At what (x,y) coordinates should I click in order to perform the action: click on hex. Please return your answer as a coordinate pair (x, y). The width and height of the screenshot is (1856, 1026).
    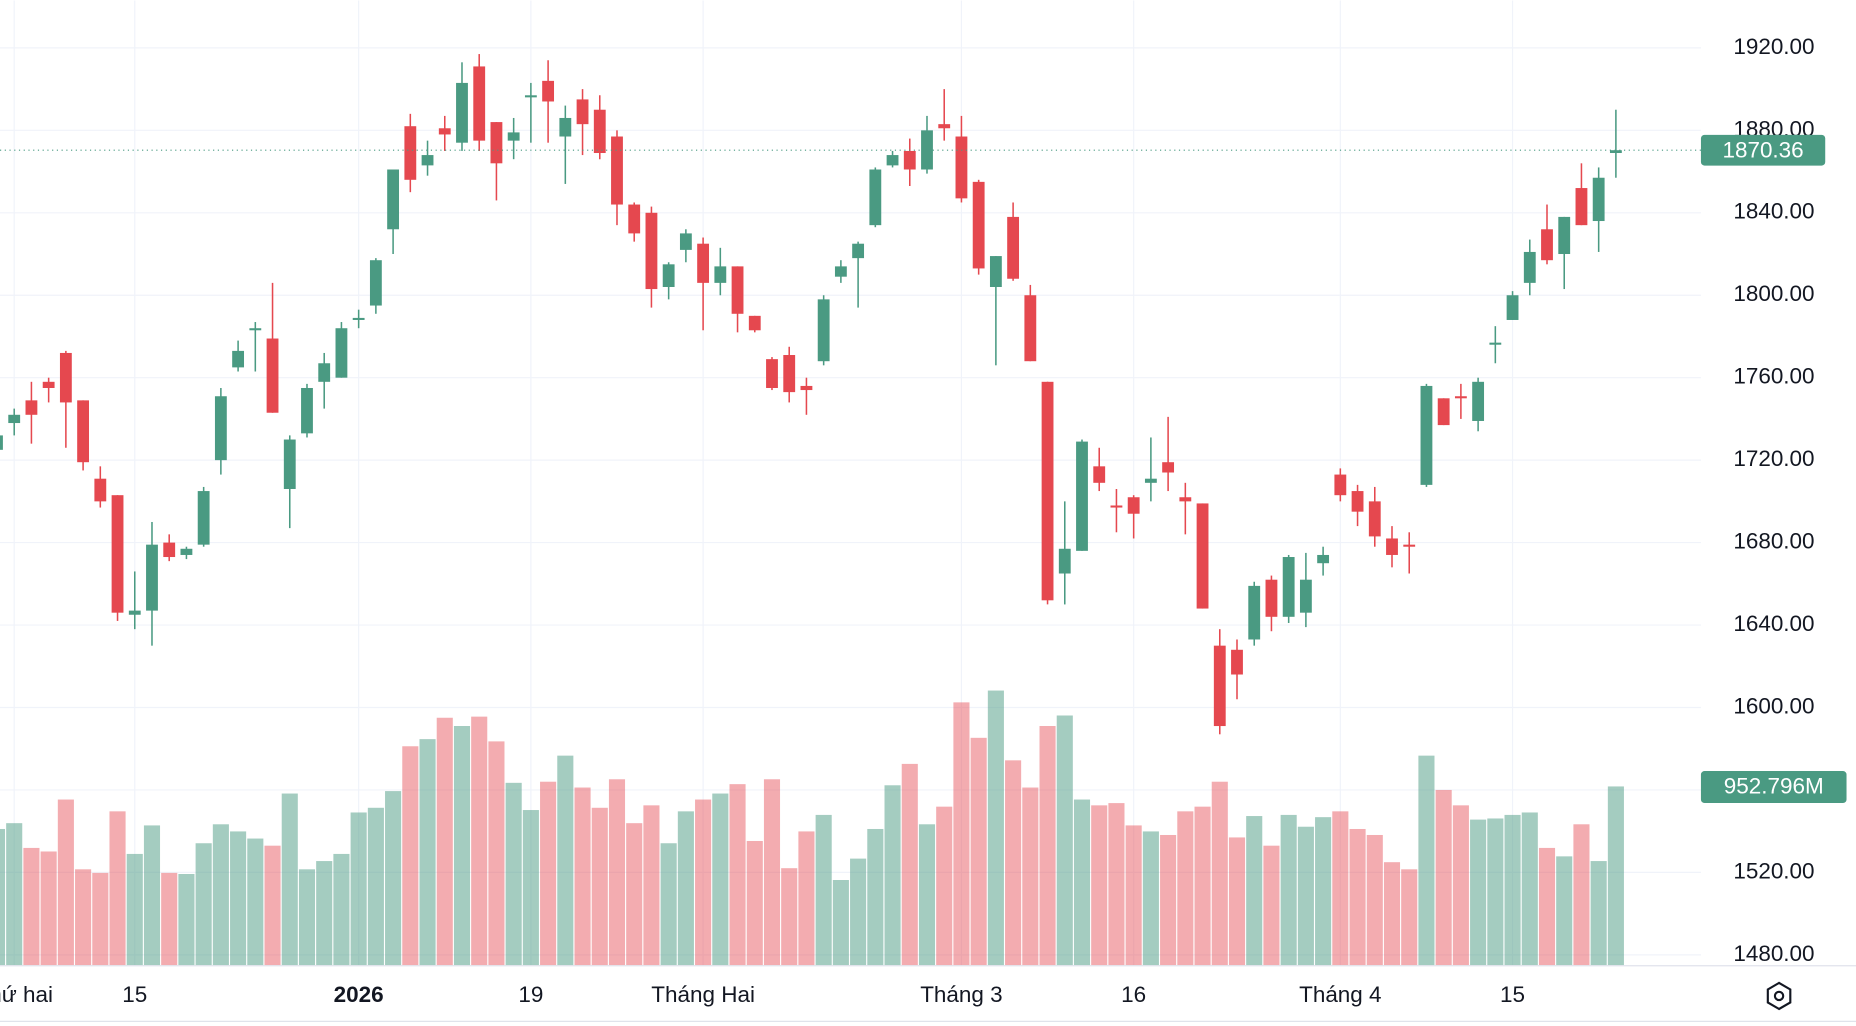
    Looking at the image, I should click on (1779, 996).